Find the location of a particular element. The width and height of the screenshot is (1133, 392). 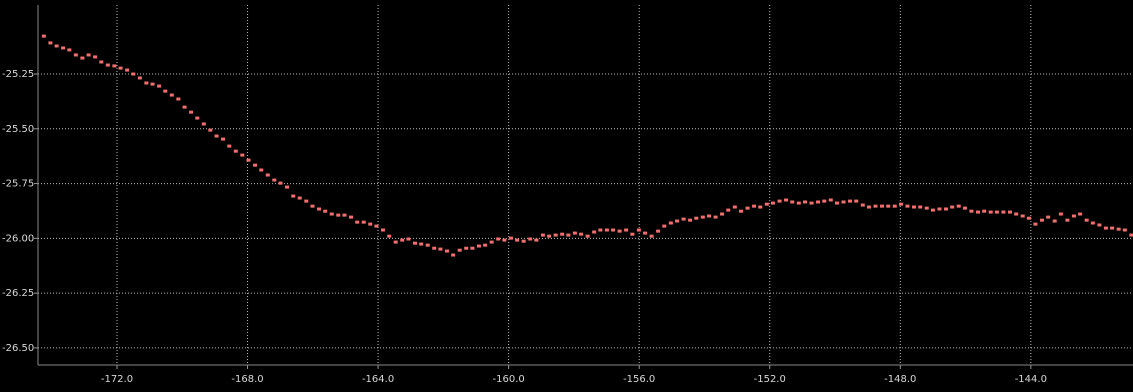

y-tick-label: -26.50 is located at coordinates (18, 348).